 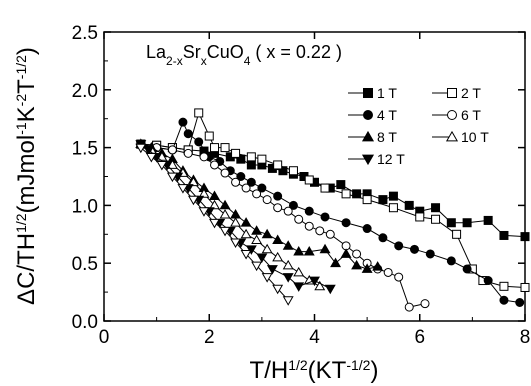 What do you see at coordinates (460, 137) in the screenshot?
I see `legend-entry: 10 T` at bounding box center [460, 137].